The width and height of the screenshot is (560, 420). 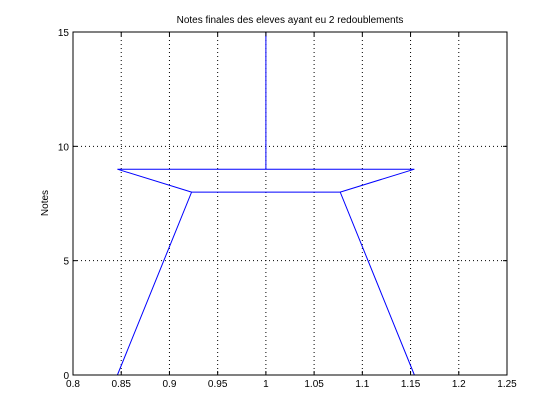 What do you see at coordinates (66, 262) in the screenshot?
I see `y-tick-label: 5` at bounding box center [66, 262].